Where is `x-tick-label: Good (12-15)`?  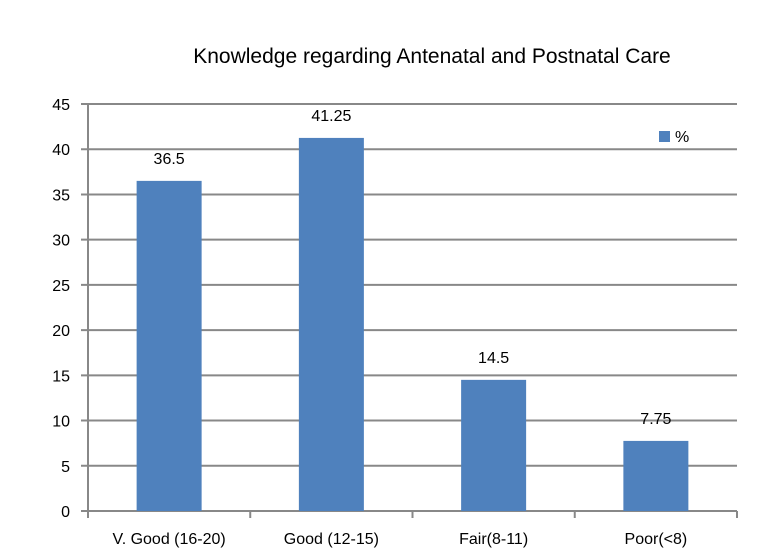 x-tick-label: Good (12-15) is located at coordinates (331, 539).